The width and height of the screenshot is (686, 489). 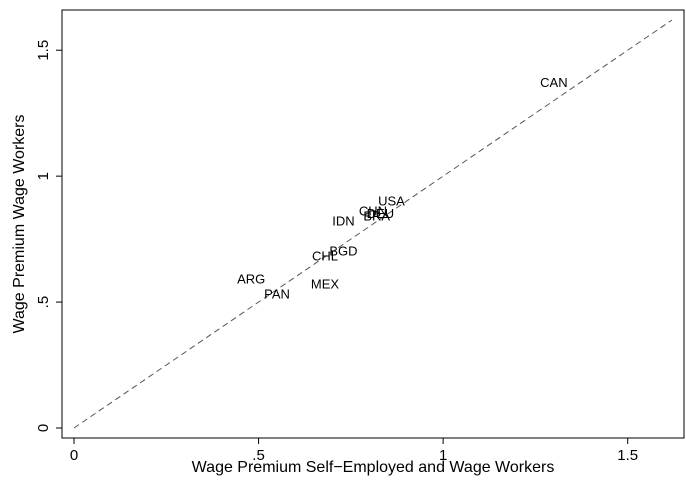 What do you see at coordinates (251, 278) in the screenshot?
I see `point-arg: ARG` at bounding box center [251, 278].